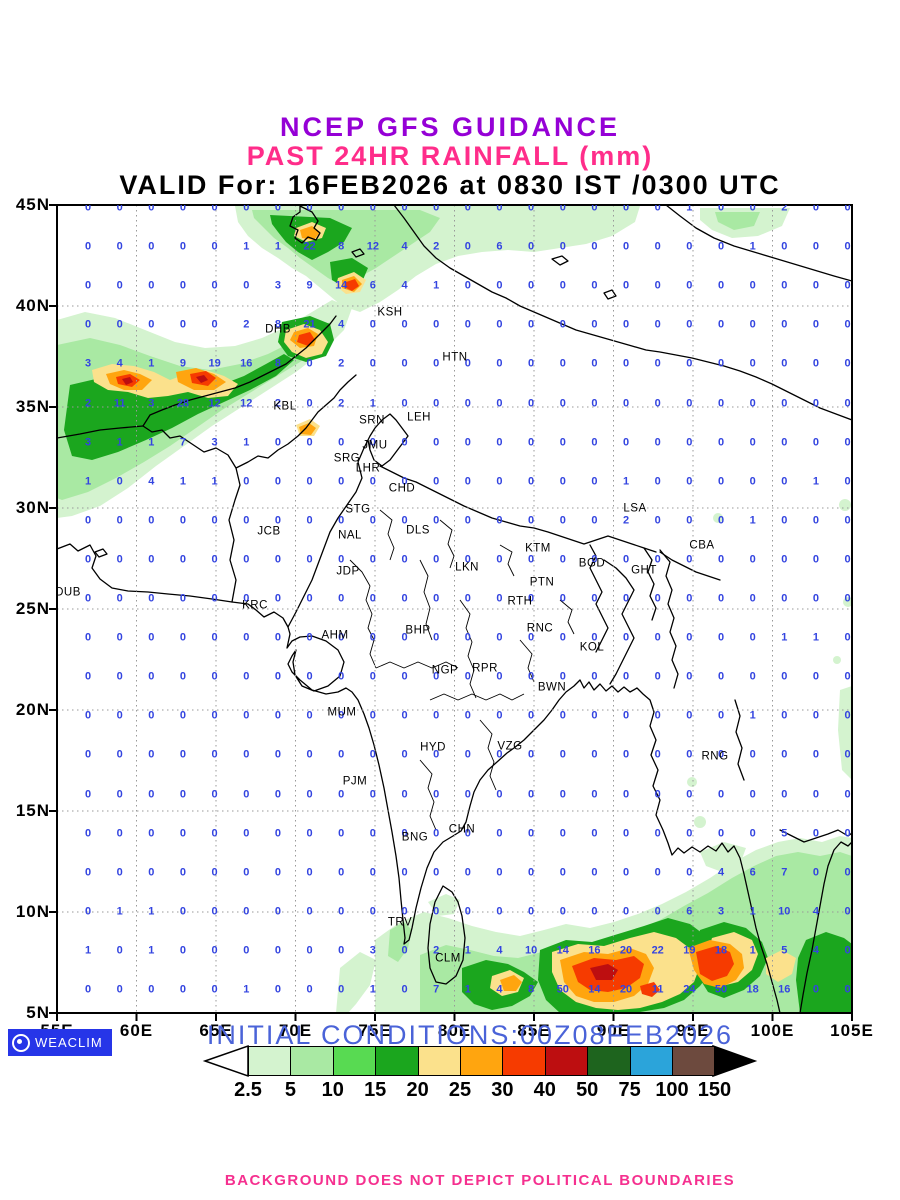 The width and height of the screenshot is (900, 1200). Describe the element at coordinates (485, 668) in the screenshot. I see `station-label-rpr: RPR` at that location.